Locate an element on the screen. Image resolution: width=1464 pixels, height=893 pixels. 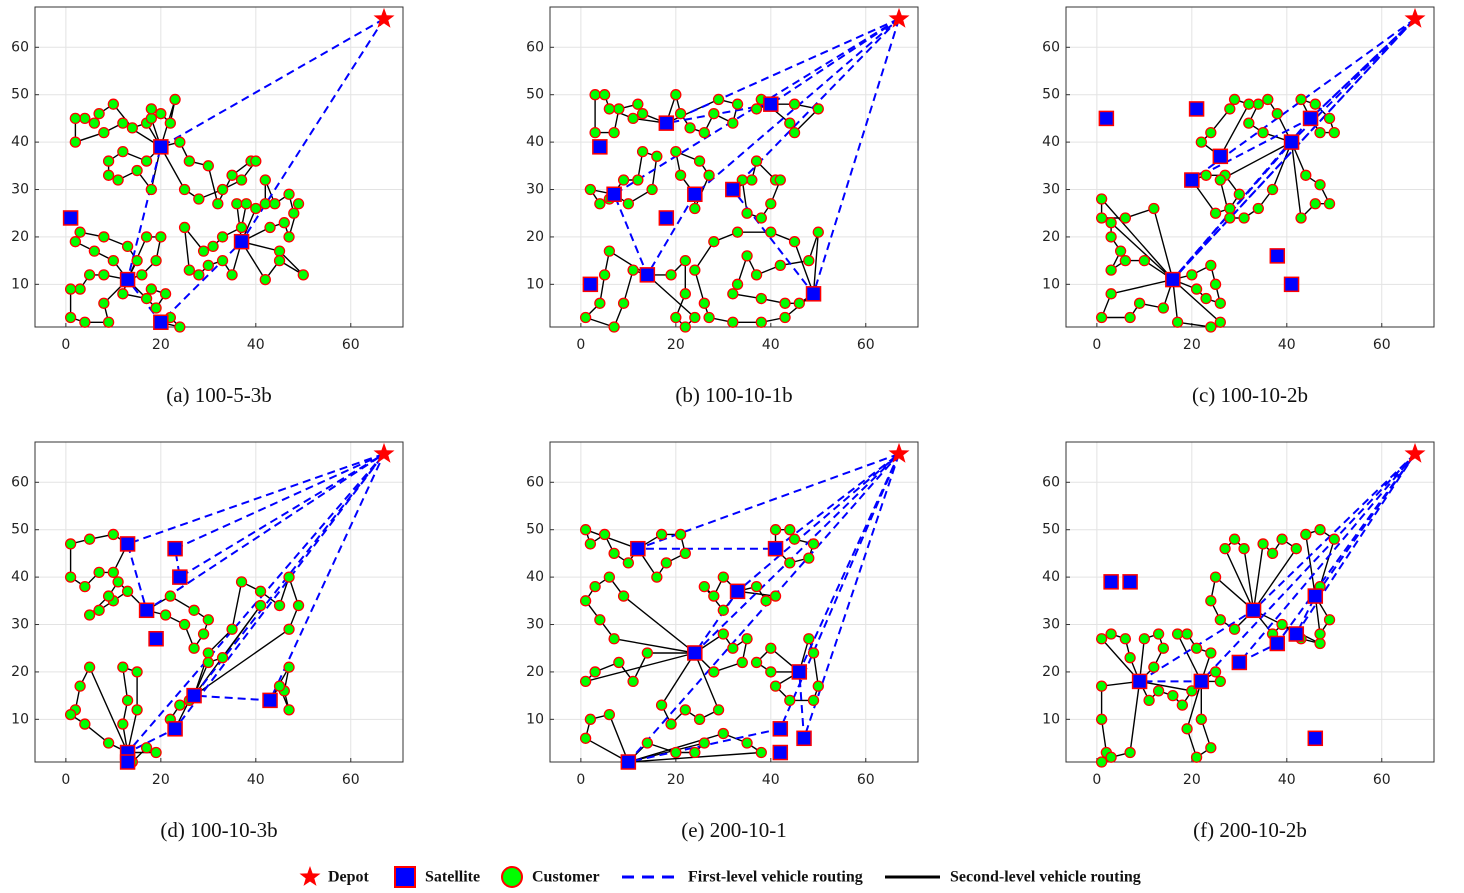
caption: (e) 200-10-1 is located at coordinates (734, 830).